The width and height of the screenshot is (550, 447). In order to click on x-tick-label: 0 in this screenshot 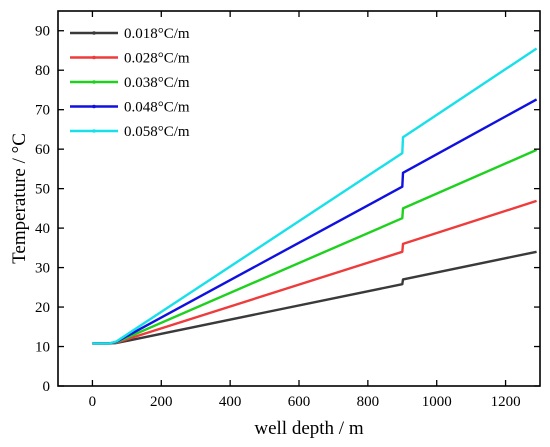, I will do `click(93, 402)`.